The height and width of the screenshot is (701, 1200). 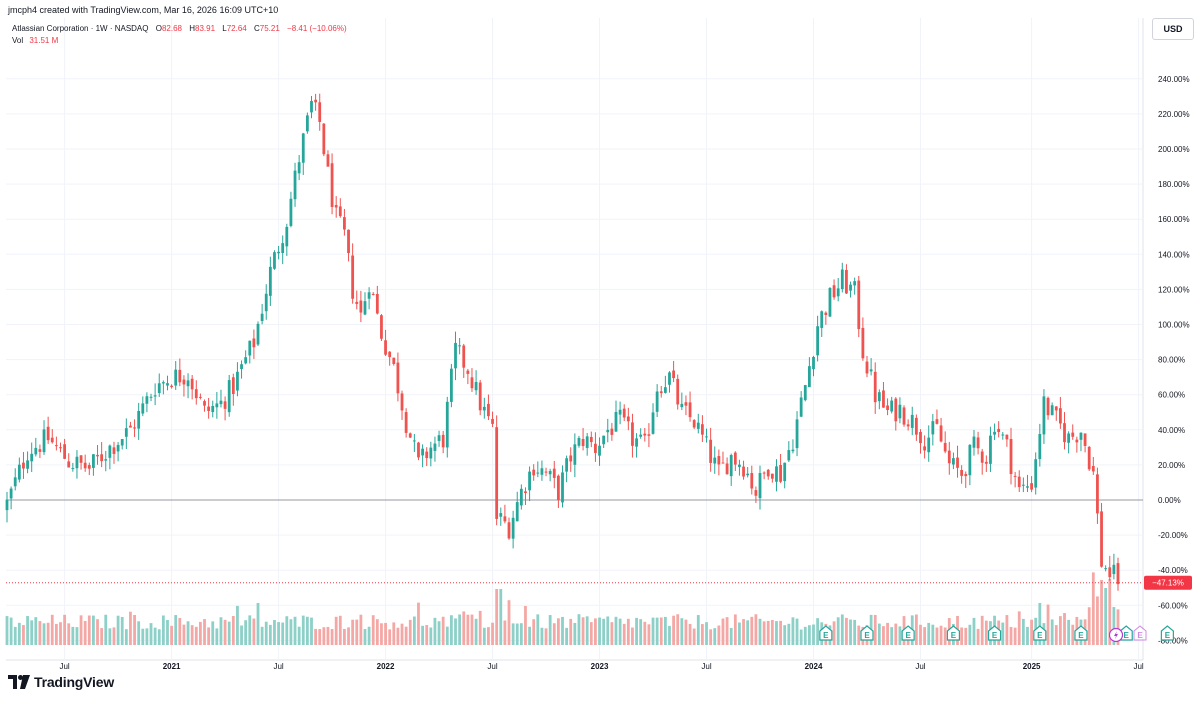 What do you see at coordinates (61, 682) in the screenshot?
I see `tradingview-logo: TradingView` at bounding box center [61, 682].